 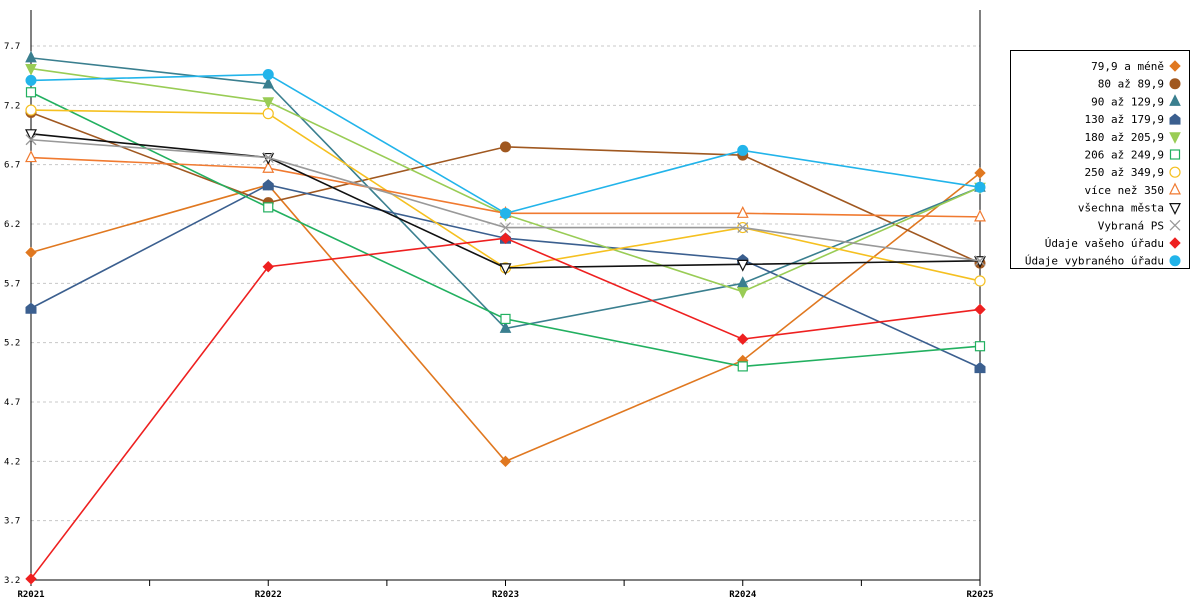 What do you see at coordinates (1127, 66) in the screenshot?
I see `legend-label: 79,9 a méně` at bounding box center [1127, 66].